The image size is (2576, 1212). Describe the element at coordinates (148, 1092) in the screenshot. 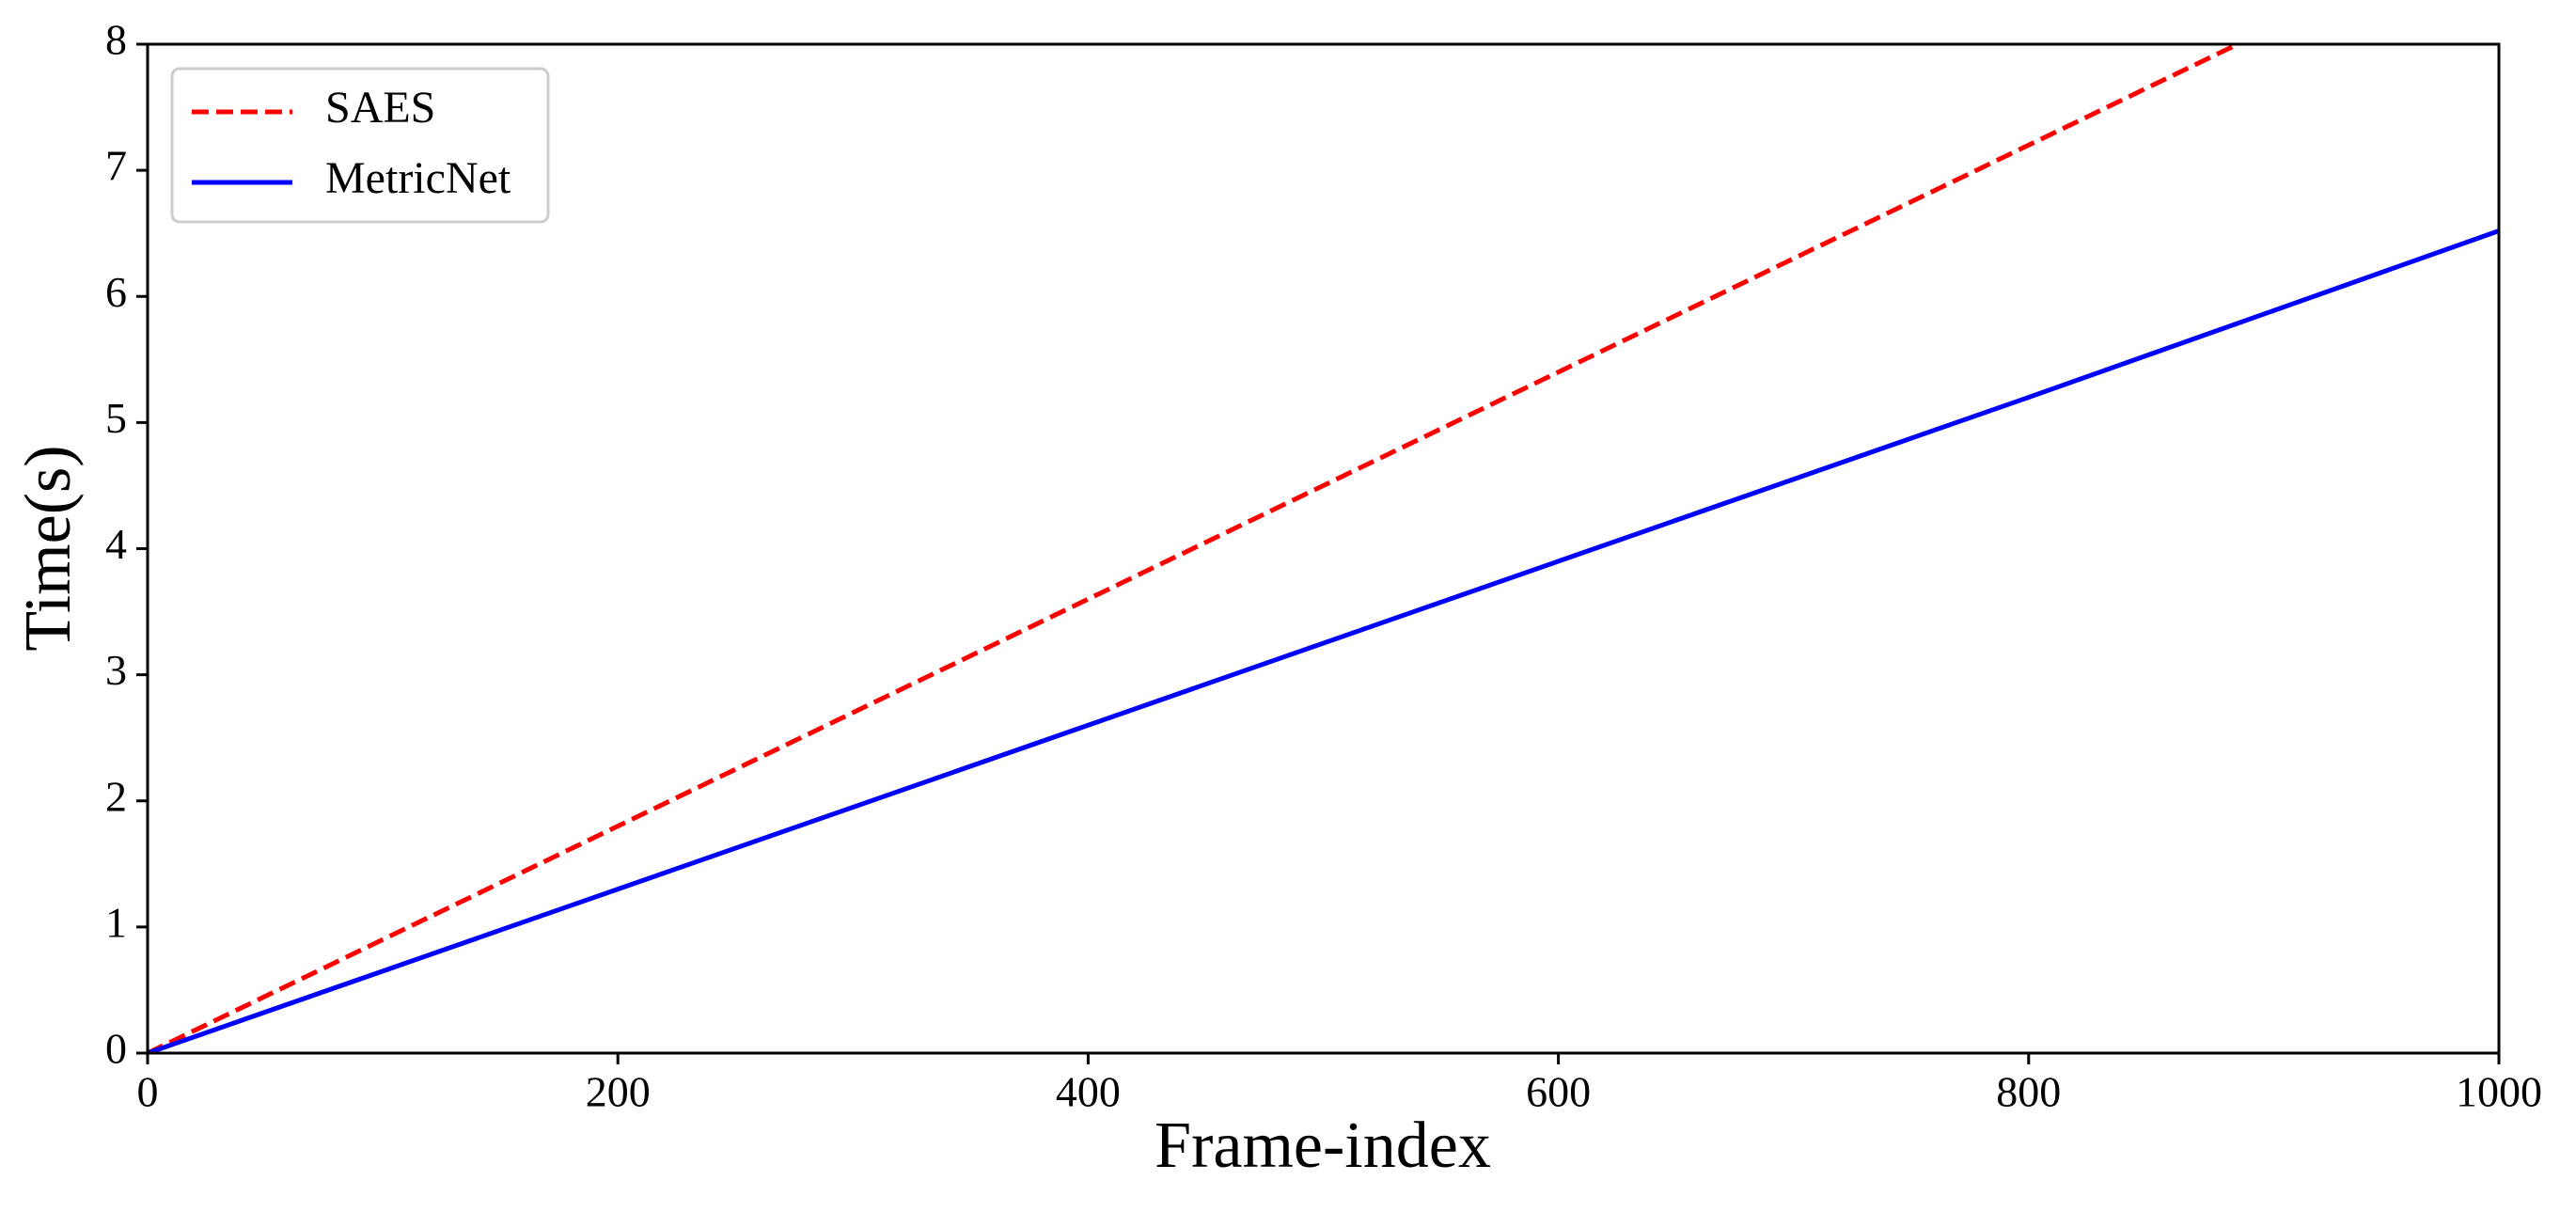

I see `x-tick-label: 0` at that location.